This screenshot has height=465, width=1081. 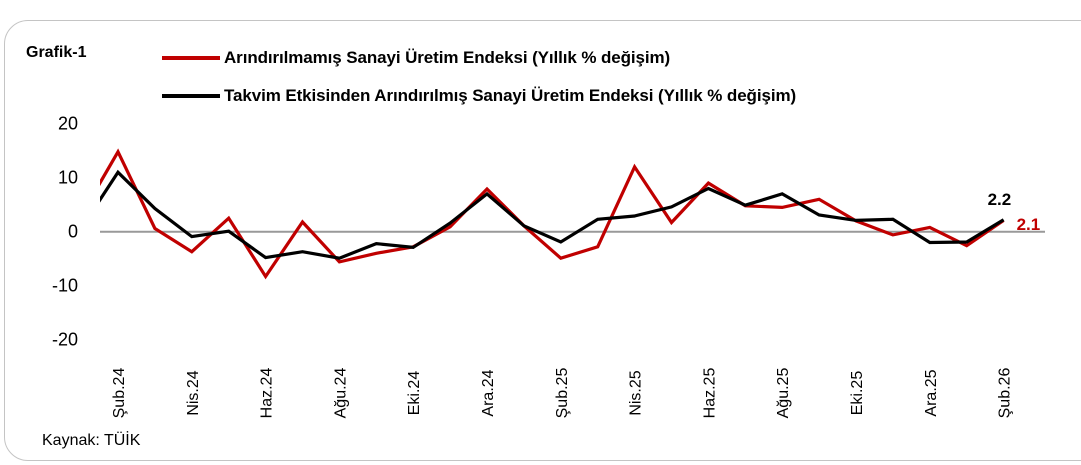 What do you see at coordinates (1000, 199) in the screenshot?
I see `end-label-calendar-adjusted: 2.2` at bounding box center [1000, 199].